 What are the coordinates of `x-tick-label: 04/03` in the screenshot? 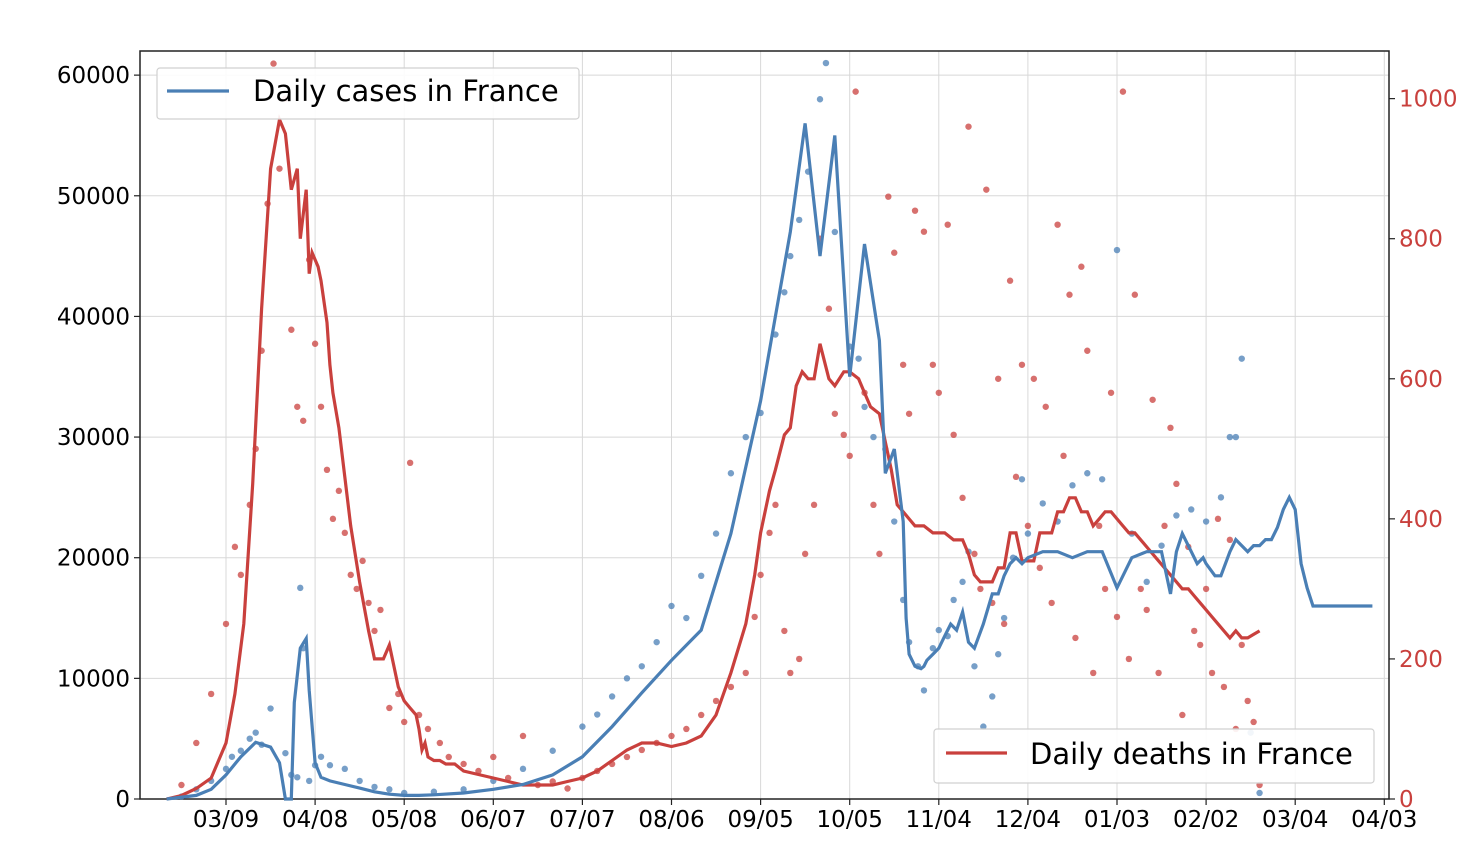 It's located at (1384, 820).